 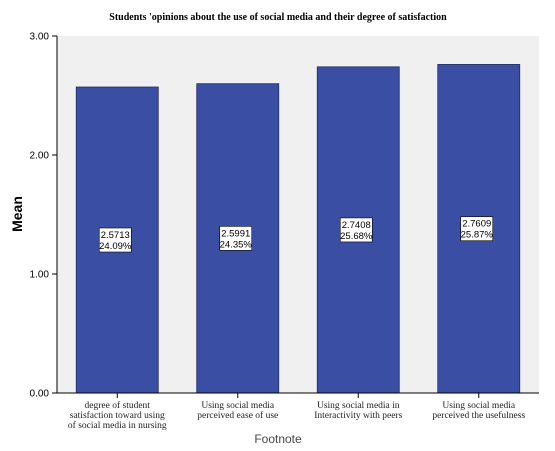 What do you see at coordinates (356, 236) in the screenshot?
I see `data-label-percent: 25.68%` at bounding box center [356, 236].